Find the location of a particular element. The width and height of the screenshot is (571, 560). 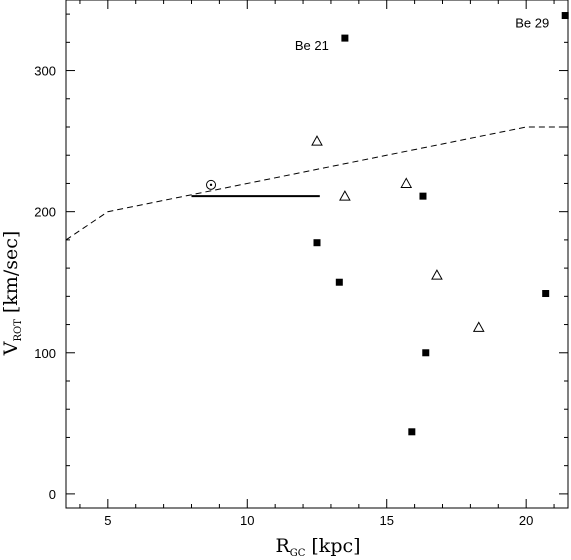

point-annotation: Be 29 is located at coordinates (532, 23).